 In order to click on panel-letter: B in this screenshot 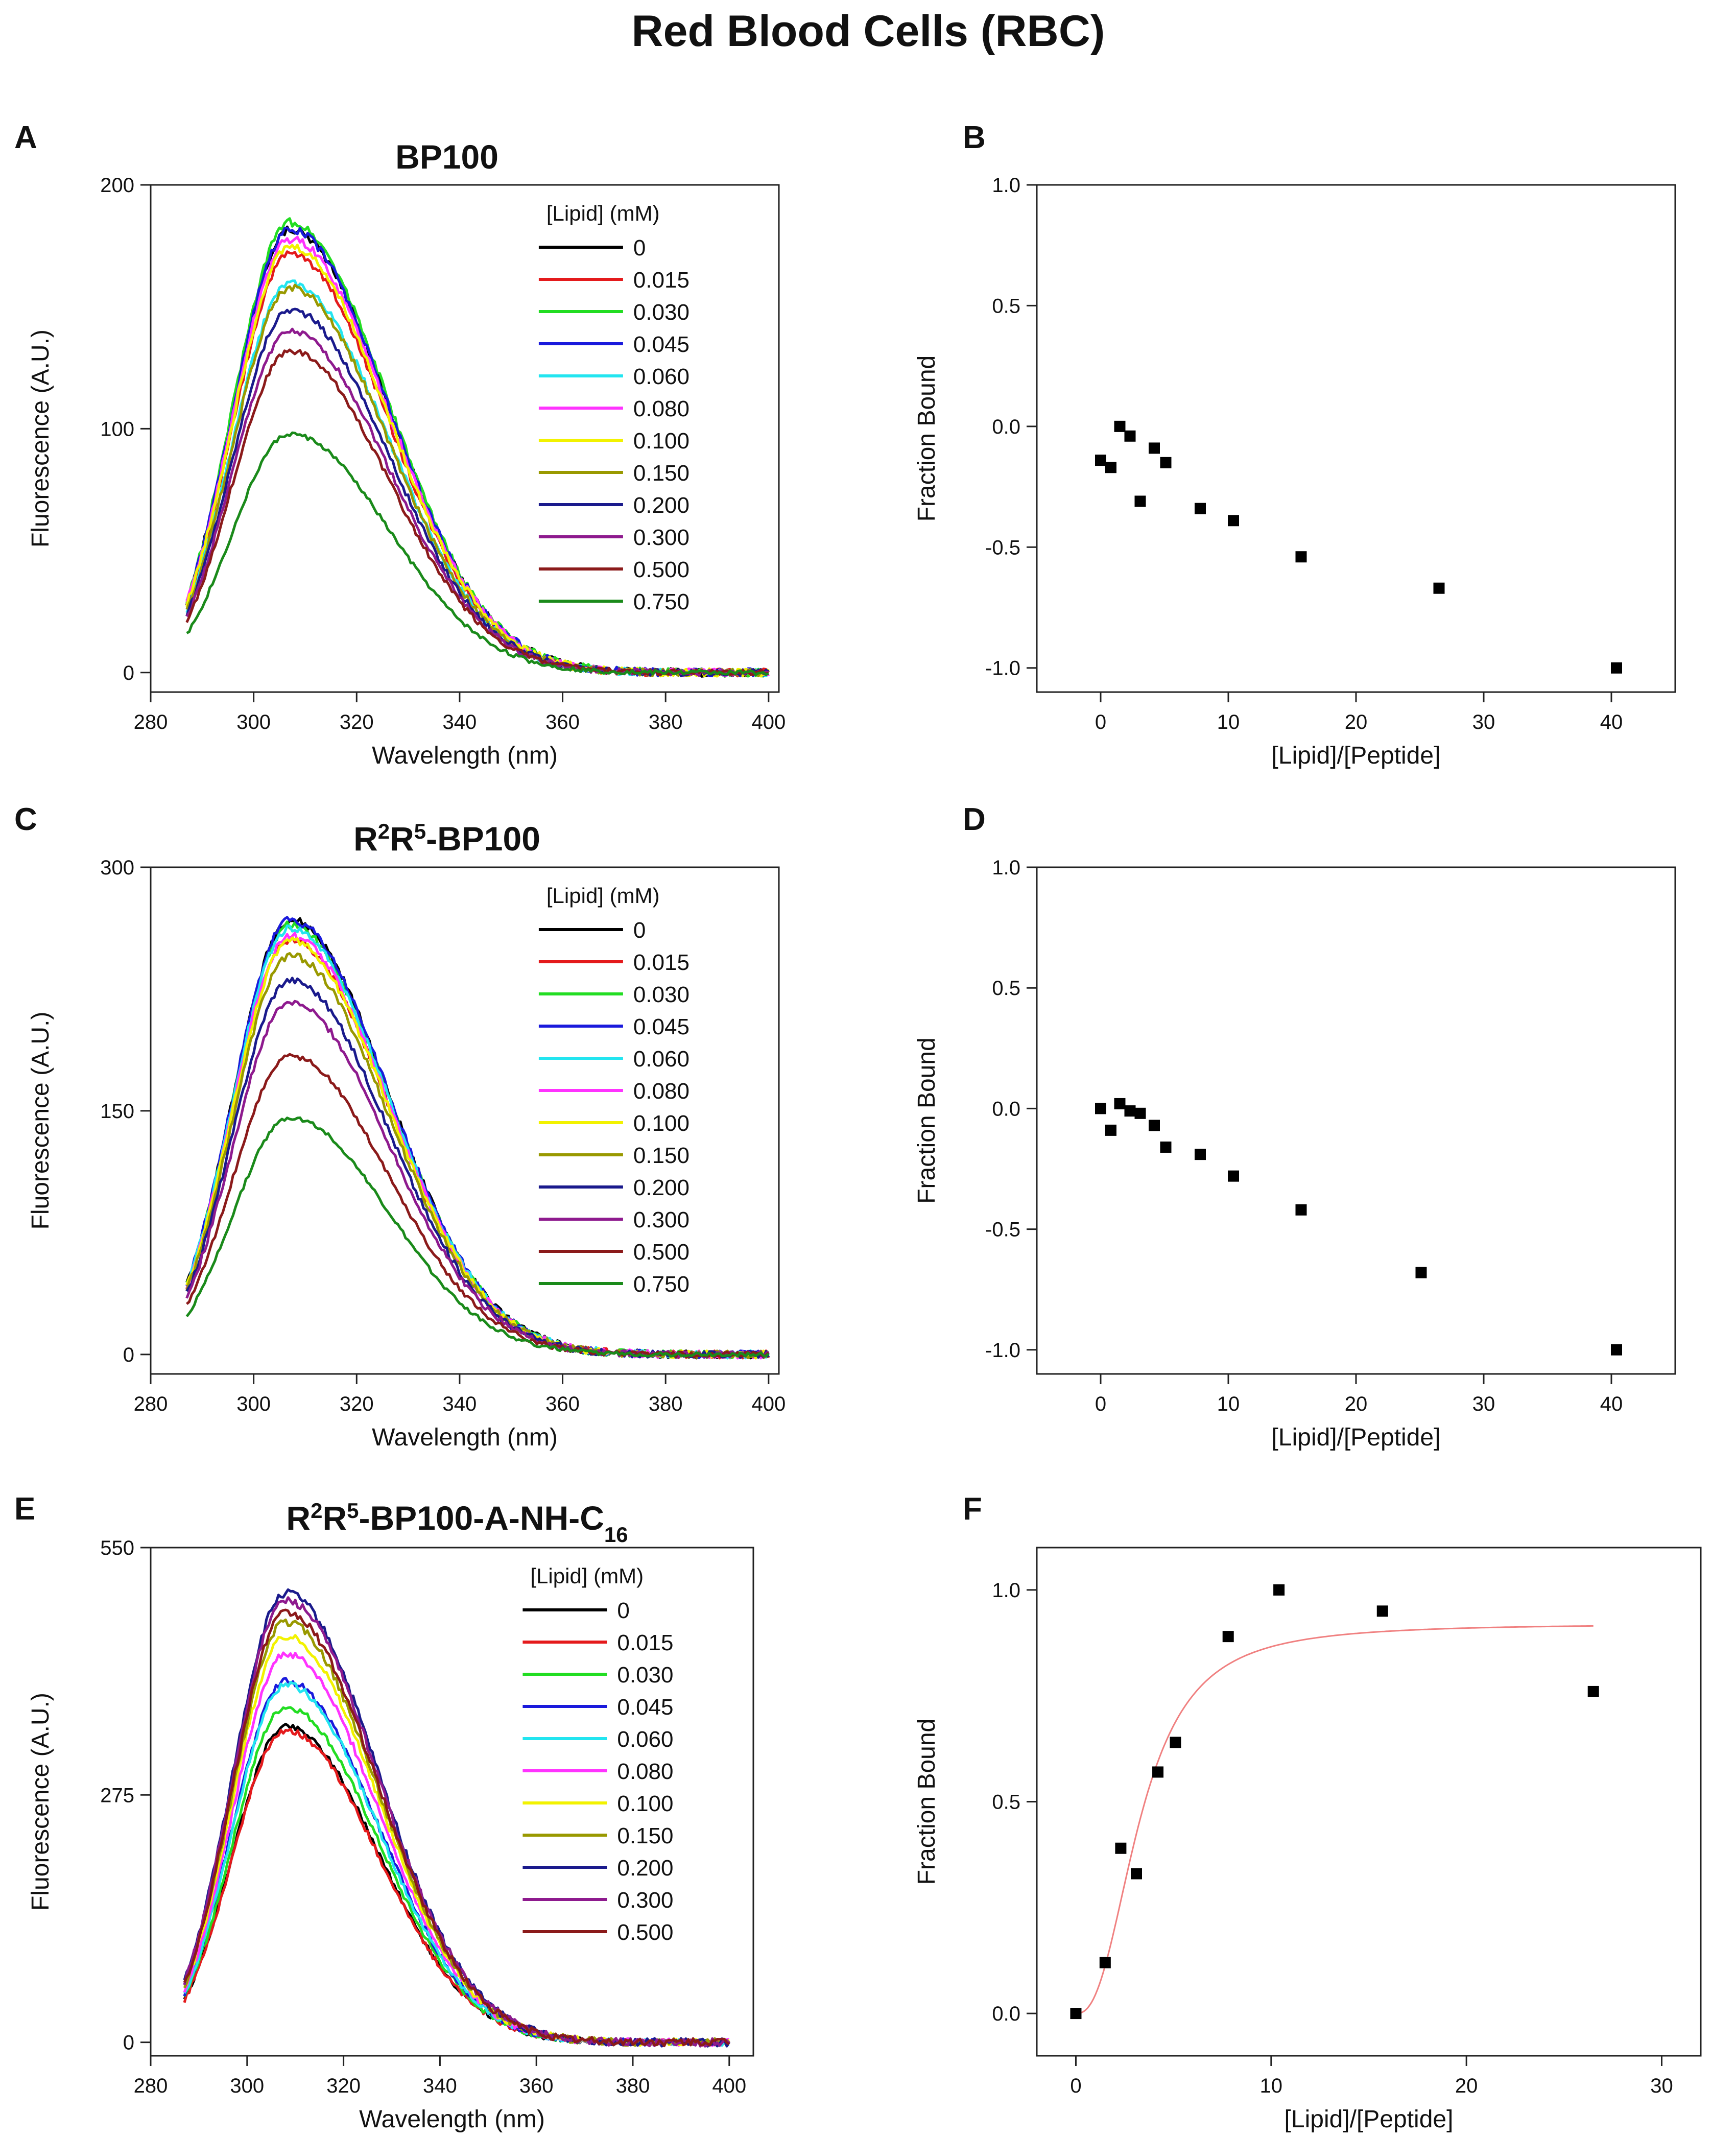, I will do `click(975, 138)`.